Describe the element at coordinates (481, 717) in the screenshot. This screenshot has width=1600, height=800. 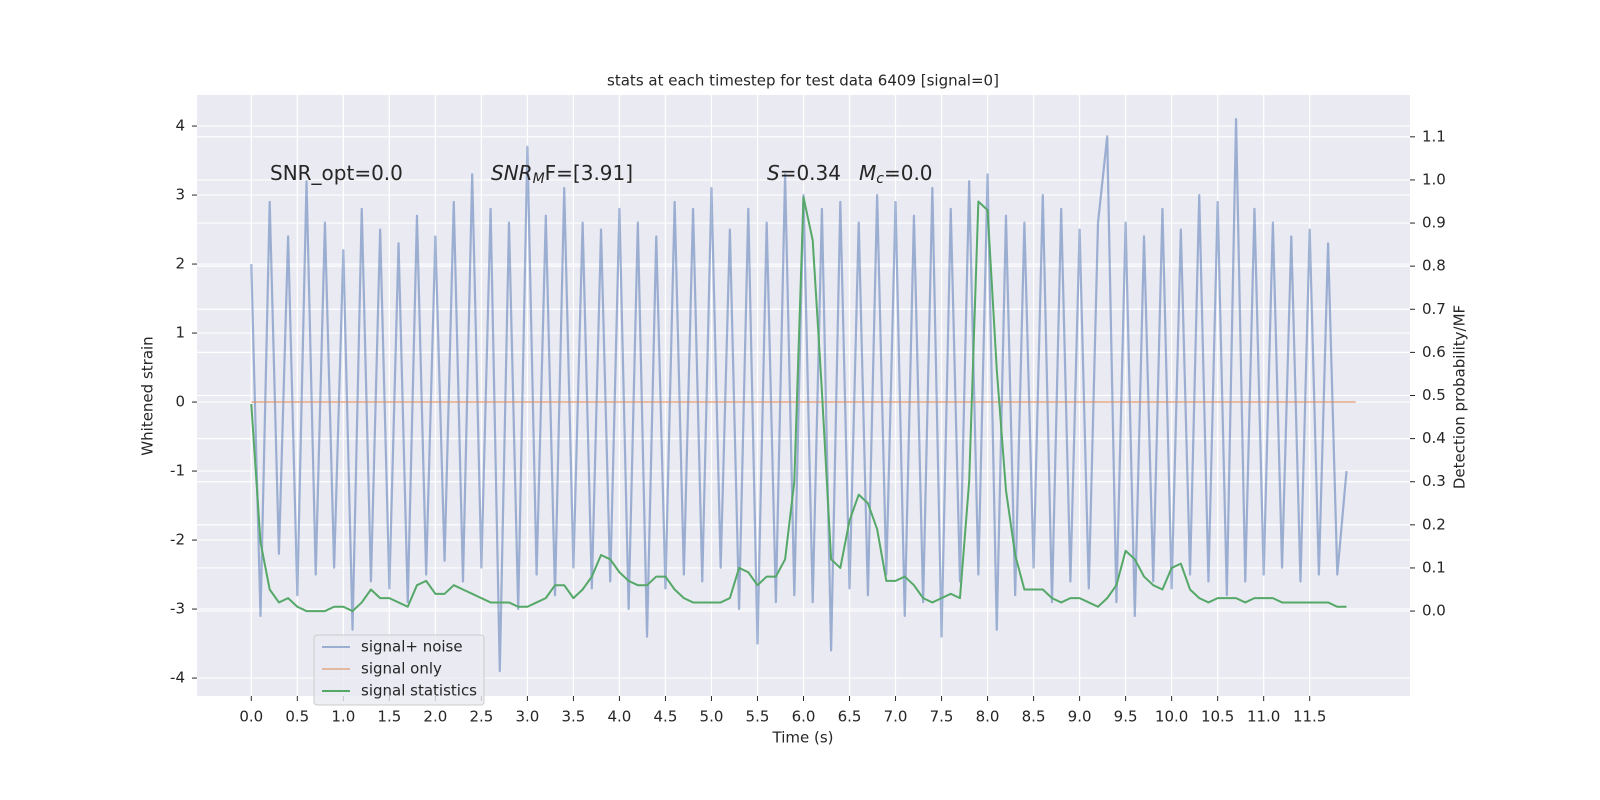
I see `x-tick-label: 2.5` at that location.